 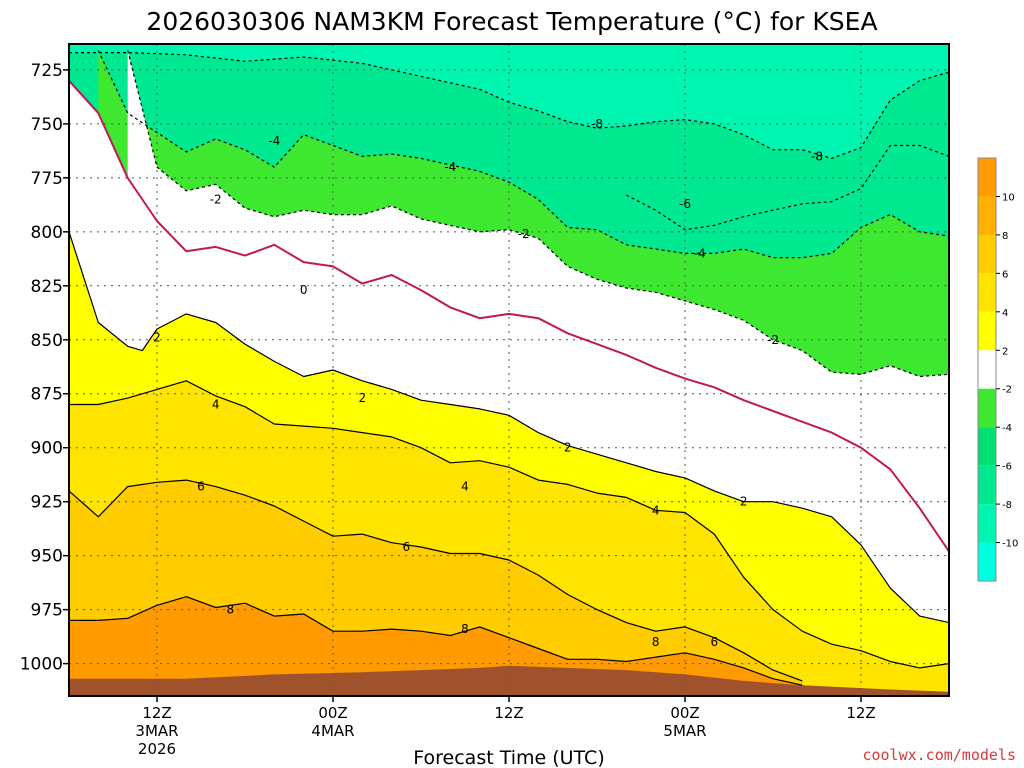 What do you see at coordinates (47, 287) in the screenshot?
I see `y-tick-label: 825` at bounding box center [47, 287].